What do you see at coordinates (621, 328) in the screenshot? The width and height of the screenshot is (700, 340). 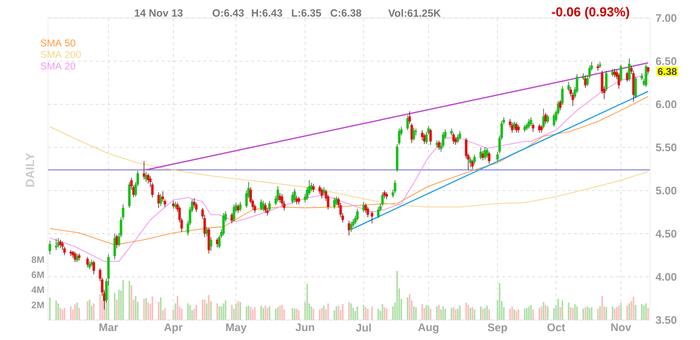 I see `x-tick-label: Nov` at bounding box center [621, 328].